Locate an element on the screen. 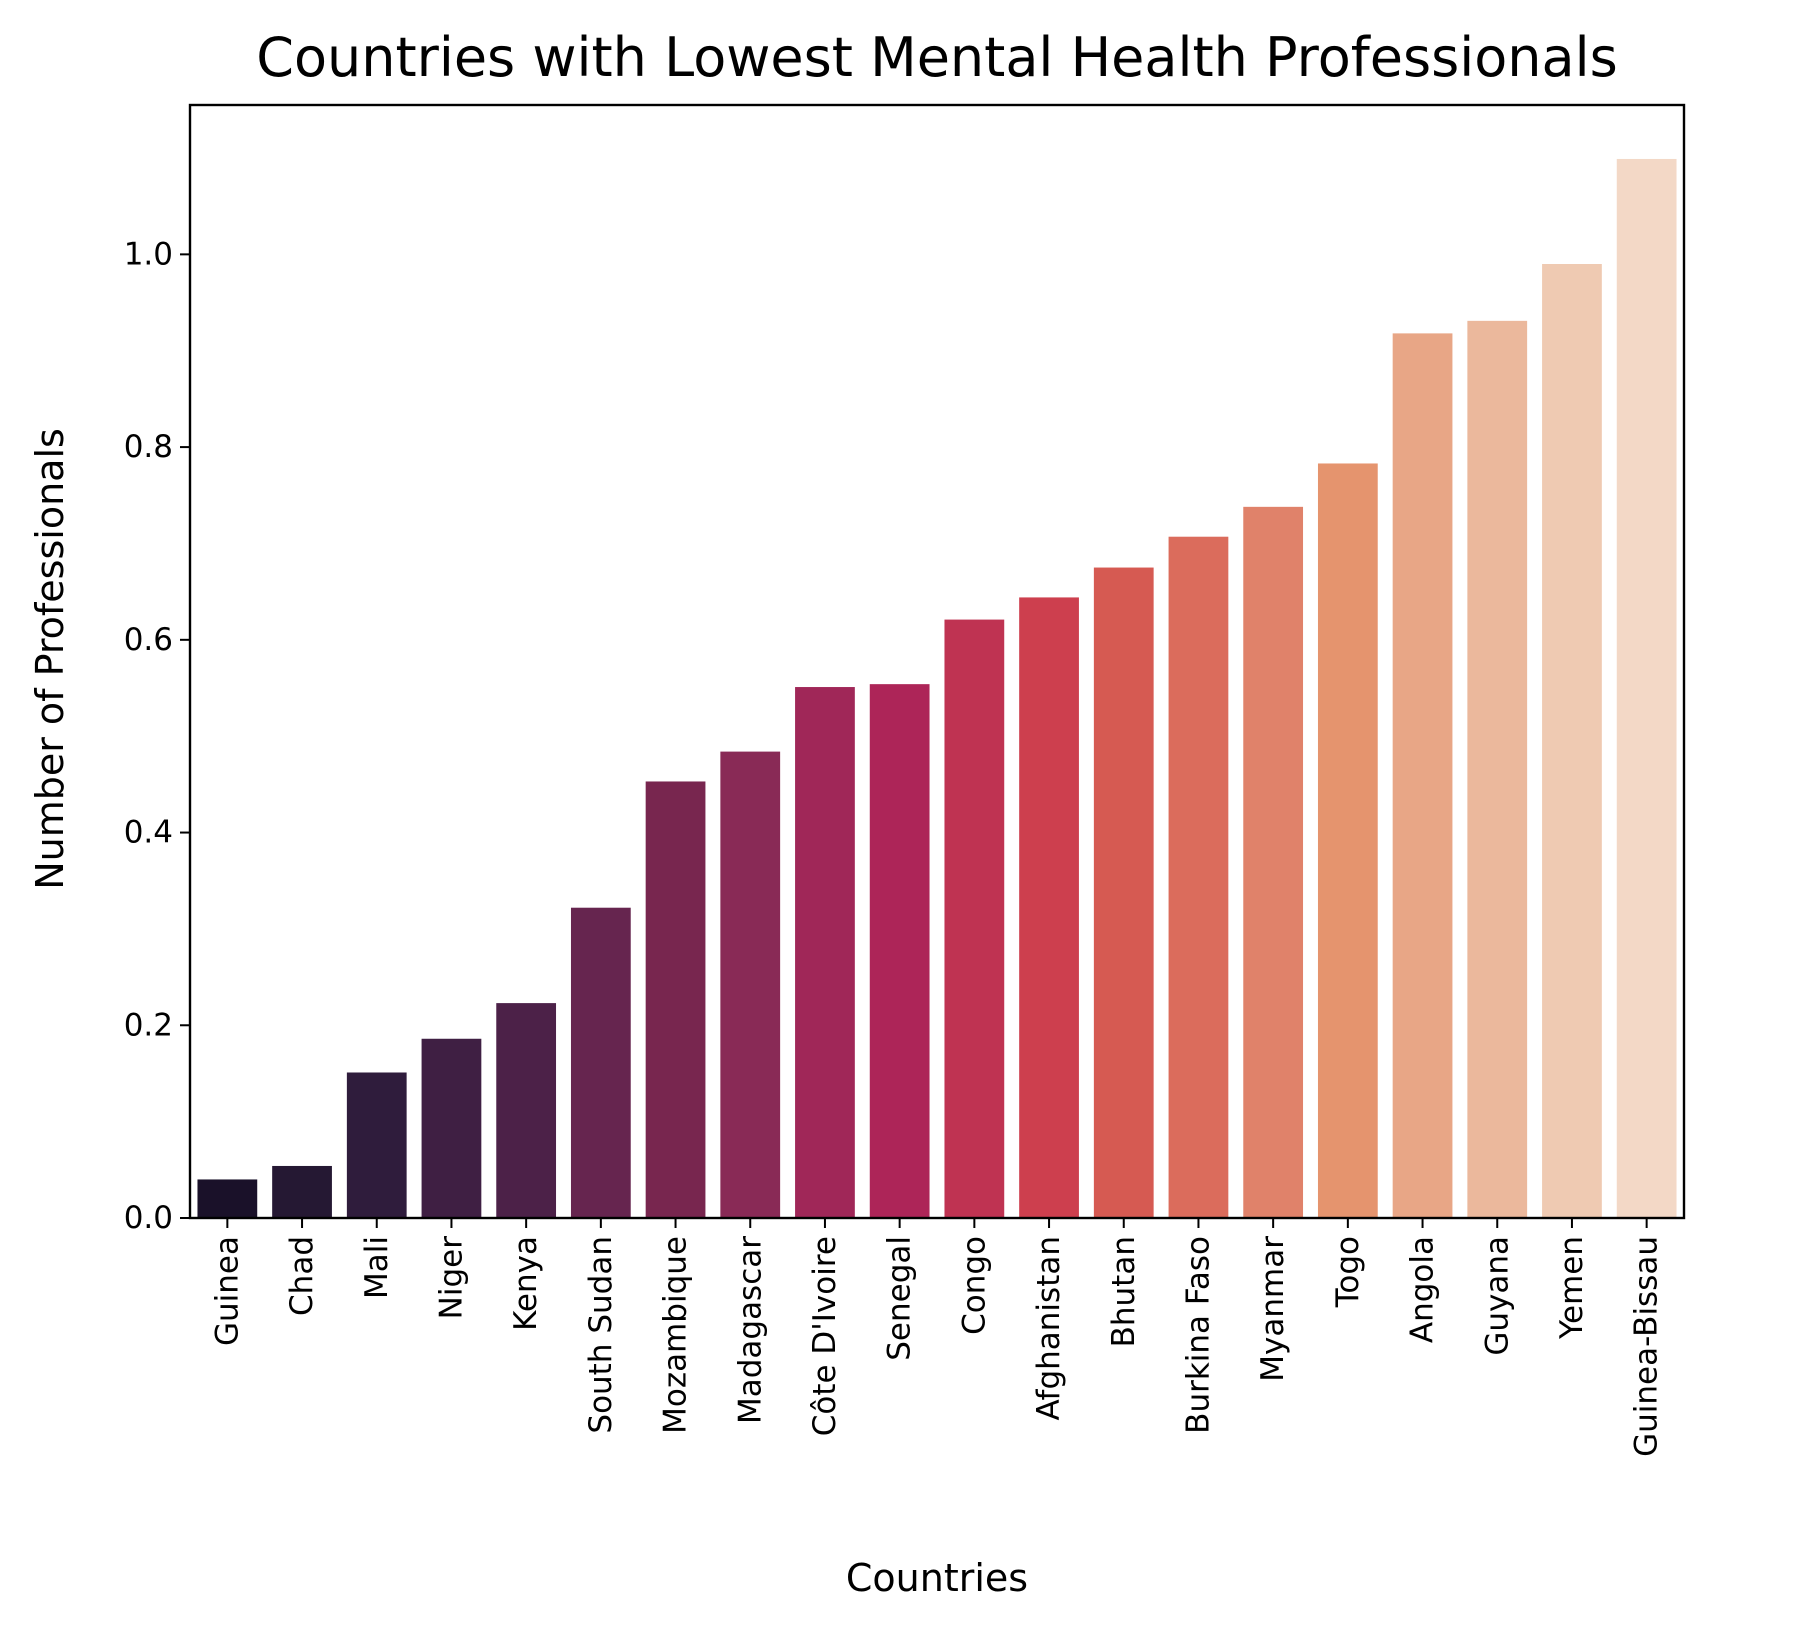 This screenshot has height=1634, width=1803. y-tick-label-0: 0.0 is located at coordinates (148, 1218).